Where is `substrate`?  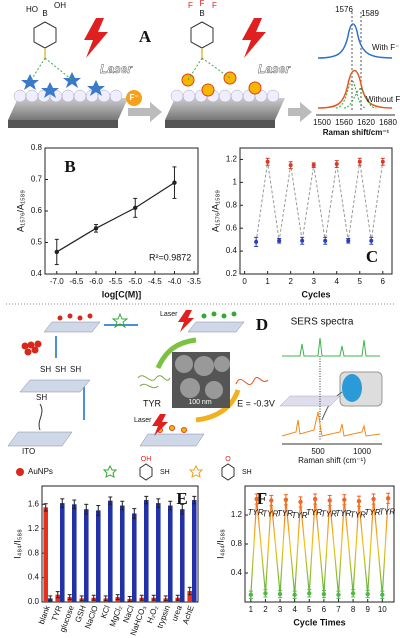
substrate is located at coordinates (68, 109).